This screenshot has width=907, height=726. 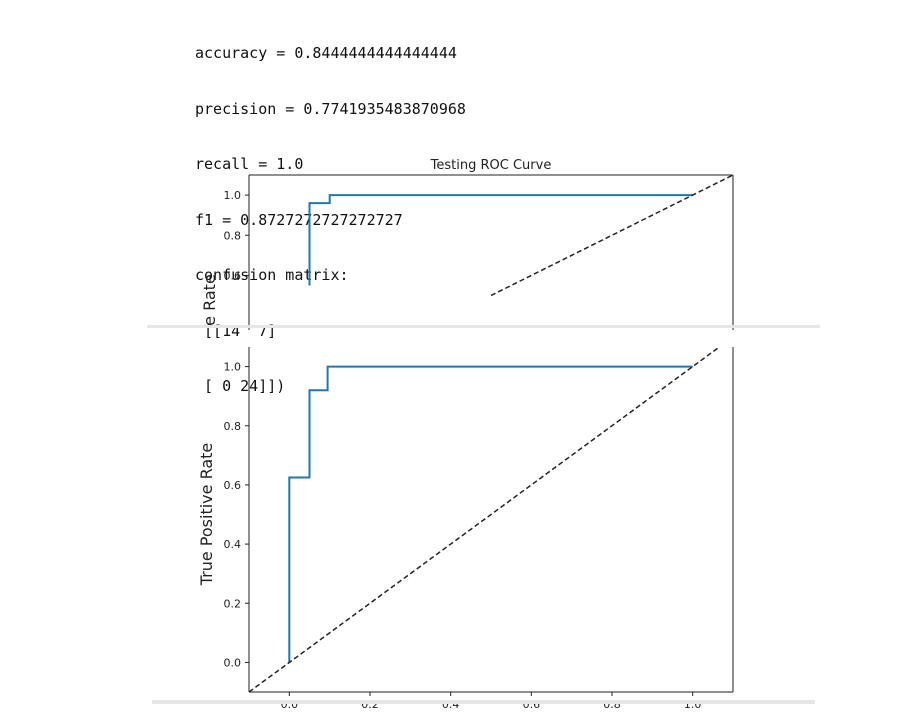 What do you see at coordinates (233, 603) in the screenshot?
I see `y-tick-label: 0.2` at bounding box center [233, 603].